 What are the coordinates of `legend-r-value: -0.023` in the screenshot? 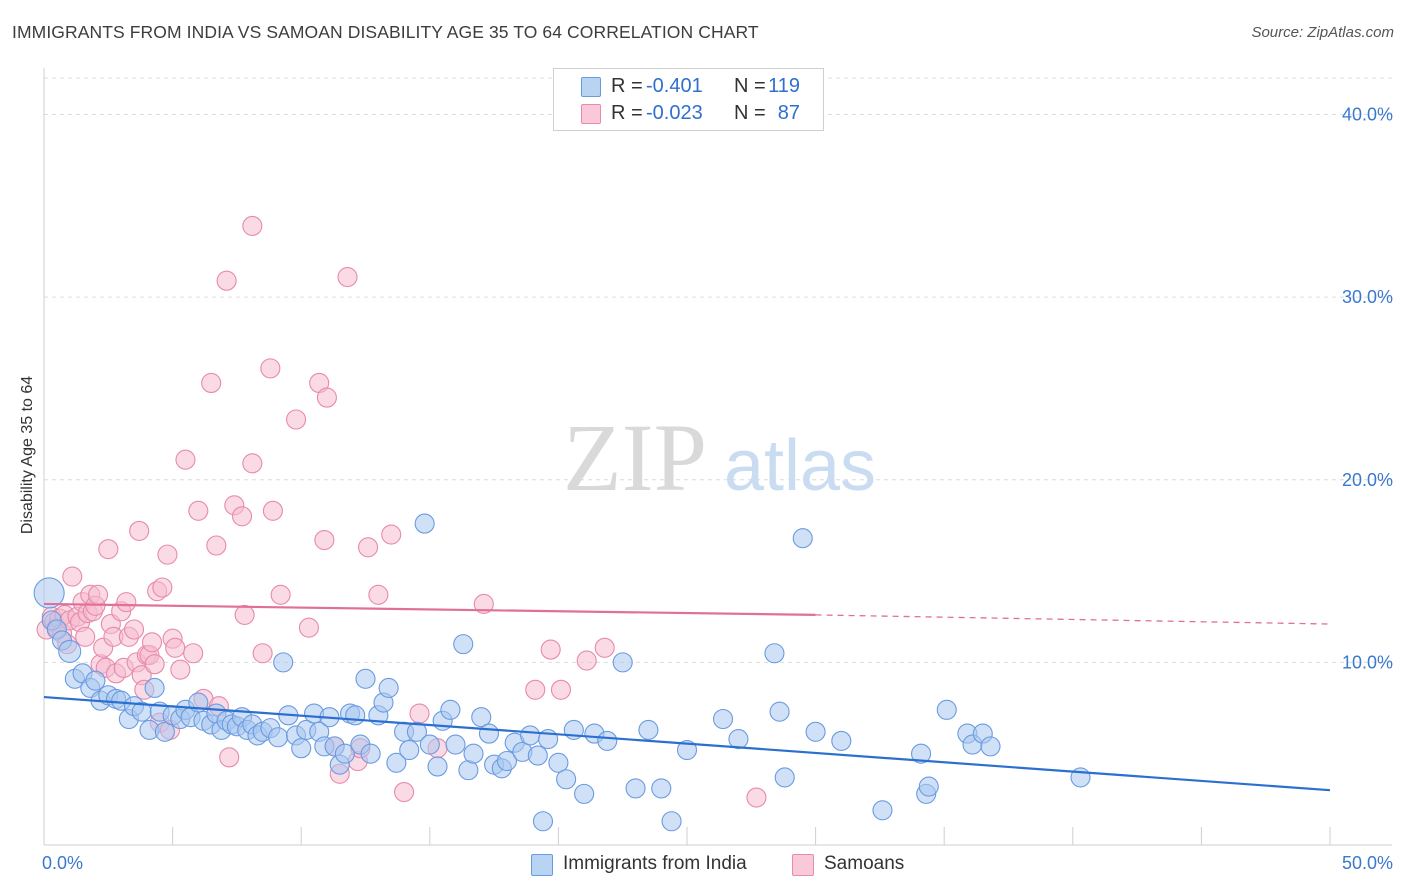 It's located at (674, 113).